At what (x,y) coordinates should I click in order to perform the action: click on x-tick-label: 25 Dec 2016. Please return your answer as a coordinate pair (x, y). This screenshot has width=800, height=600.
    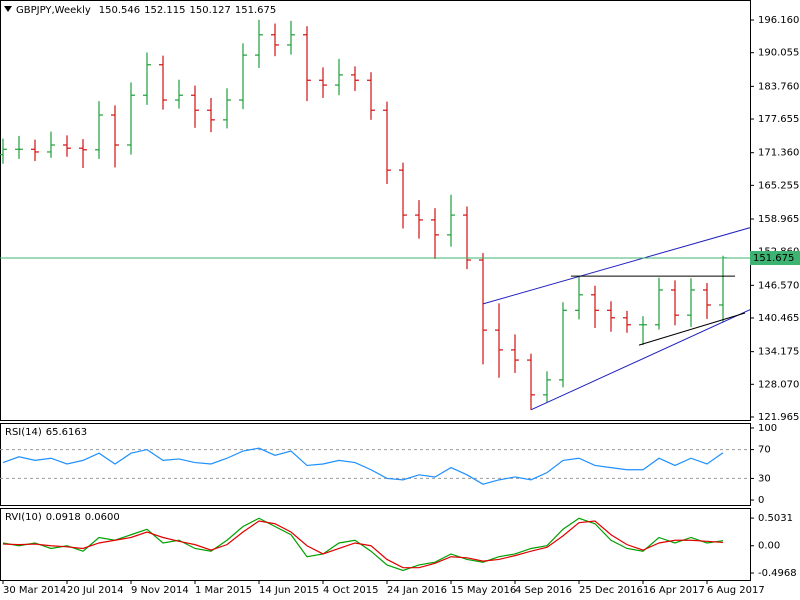
    Looking at the image, I should click on (611, 590).